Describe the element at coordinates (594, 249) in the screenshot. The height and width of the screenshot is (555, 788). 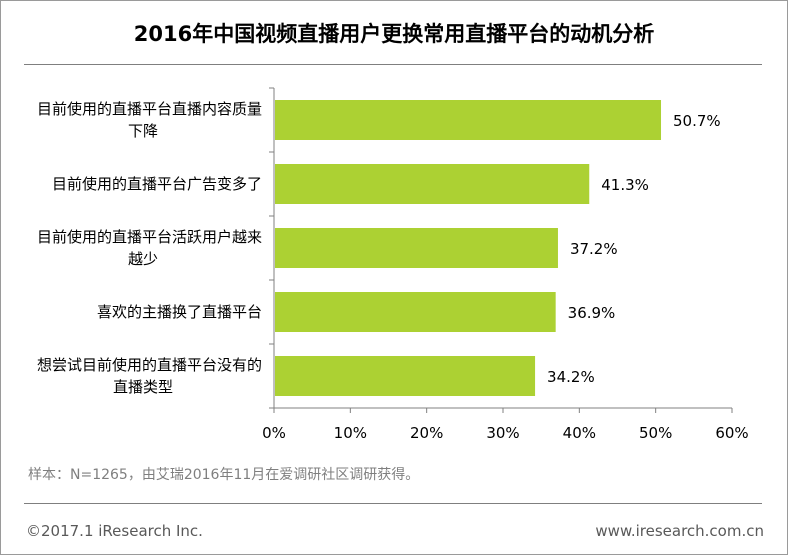
I see `bar-value-label: 37.2%` at that location.